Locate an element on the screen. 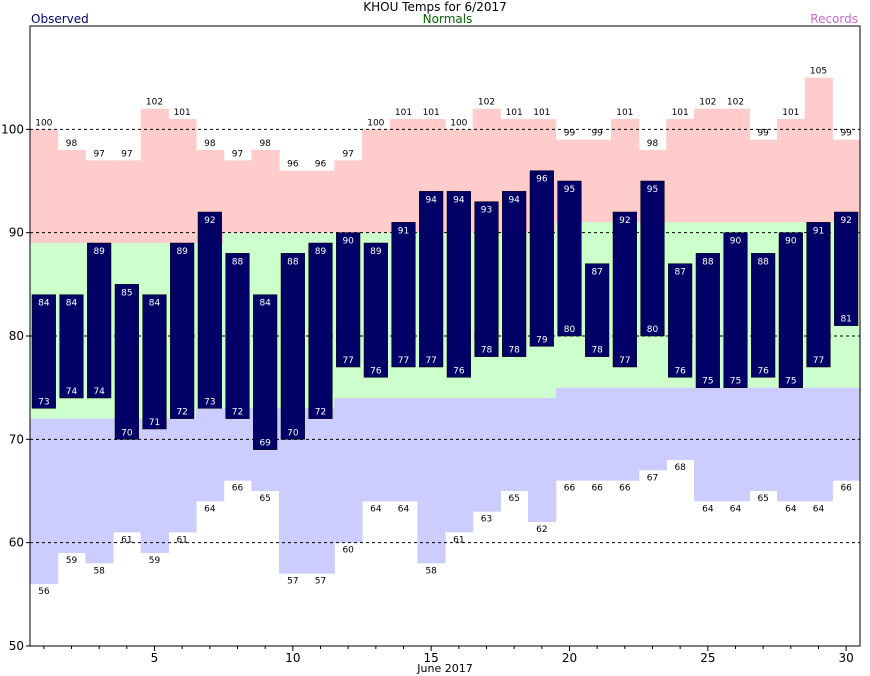 The height and width of the screenshot is (676, 870). observed-high-label: 95 is located at coordinates (569, 190).